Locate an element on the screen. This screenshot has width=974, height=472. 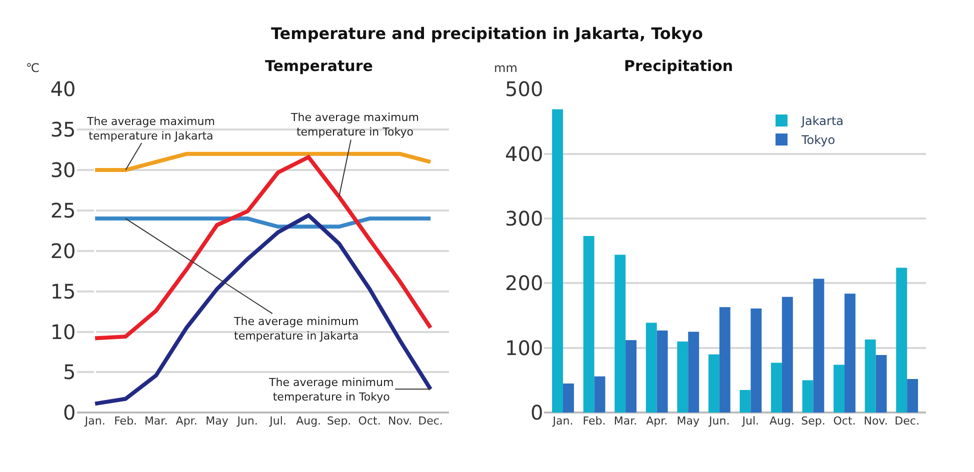
y-tick-label: 40 is located at coordinates (63, 89).